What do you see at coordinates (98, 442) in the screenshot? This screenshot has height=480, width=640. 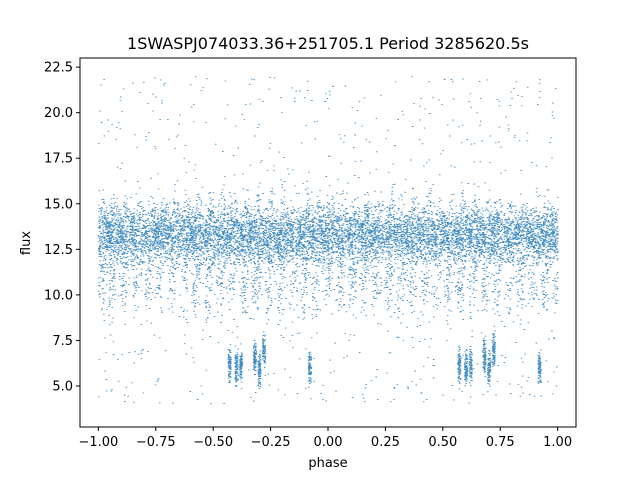 I see `x-tick-label: −1.00` at bounding box center [98, 442].